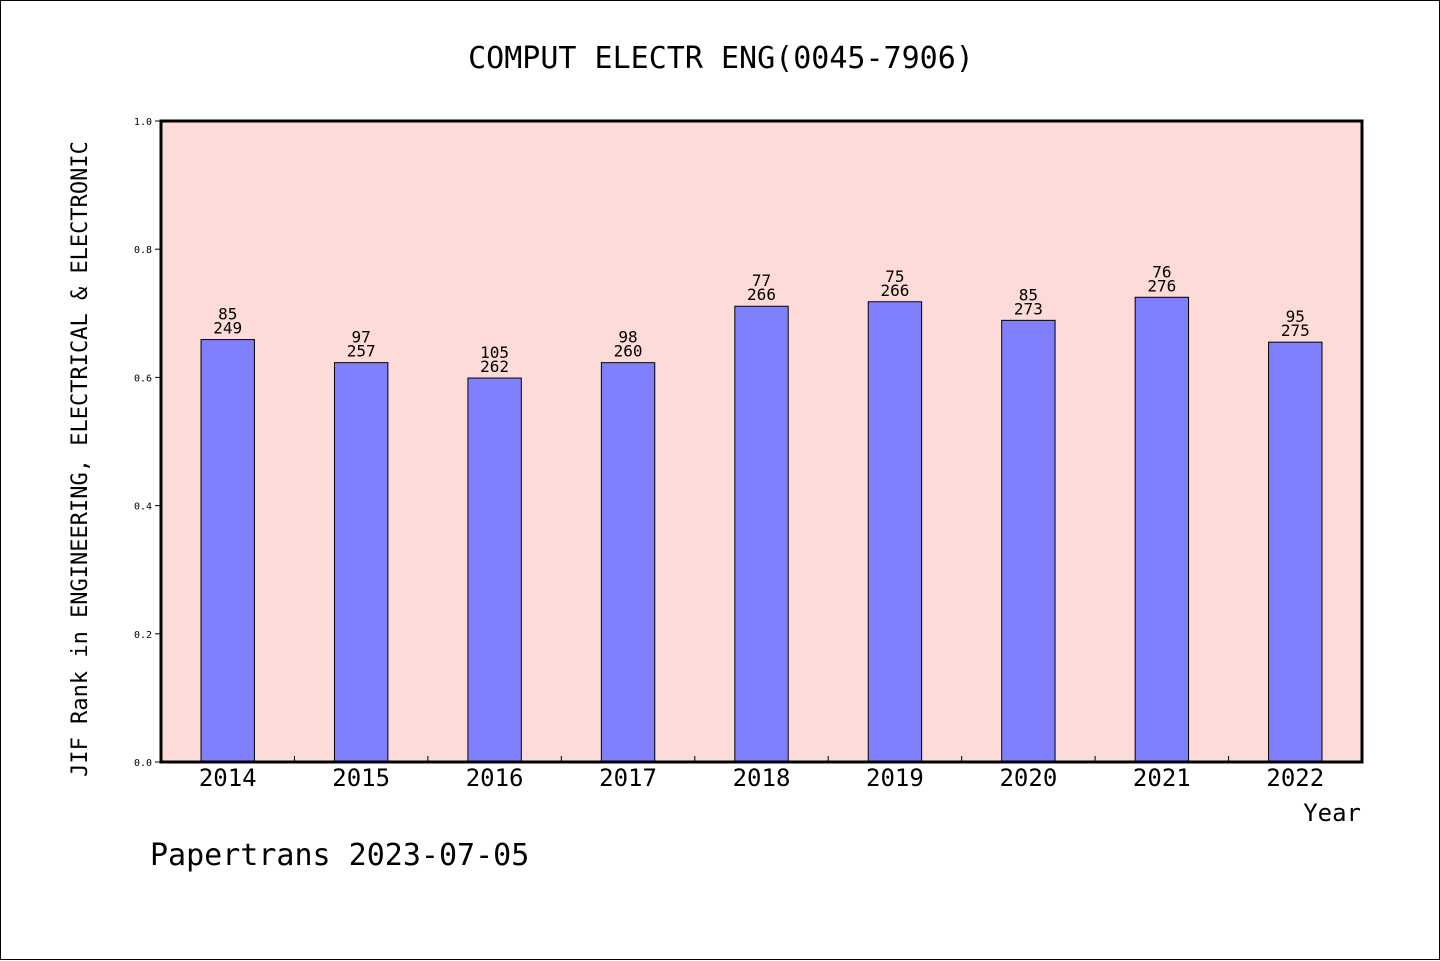  I want to click on bar-label-bottom: 275, so click(1295, 330).